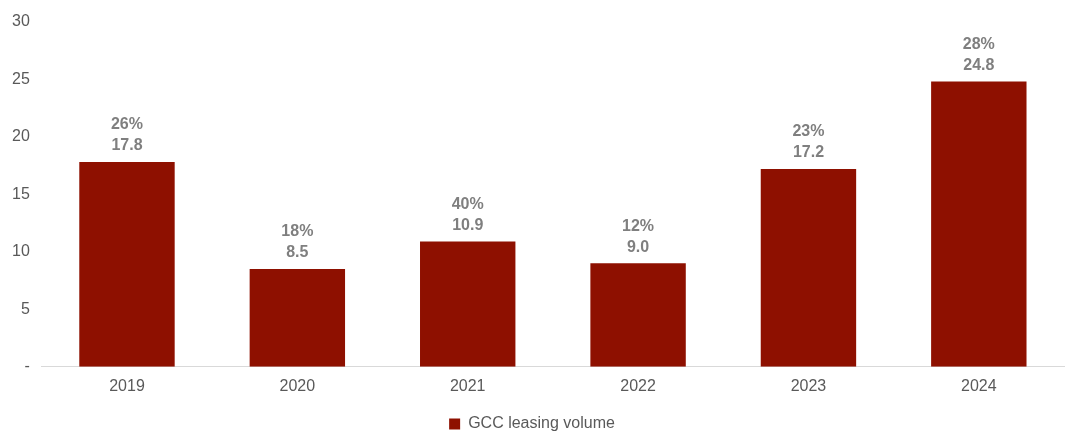 The width and height of the screenshot is (1074, 442). What do you see at coordinates (21, 21) in the screenshot?
I see `y-tick-label: 30` at bounding box center [21, 21].